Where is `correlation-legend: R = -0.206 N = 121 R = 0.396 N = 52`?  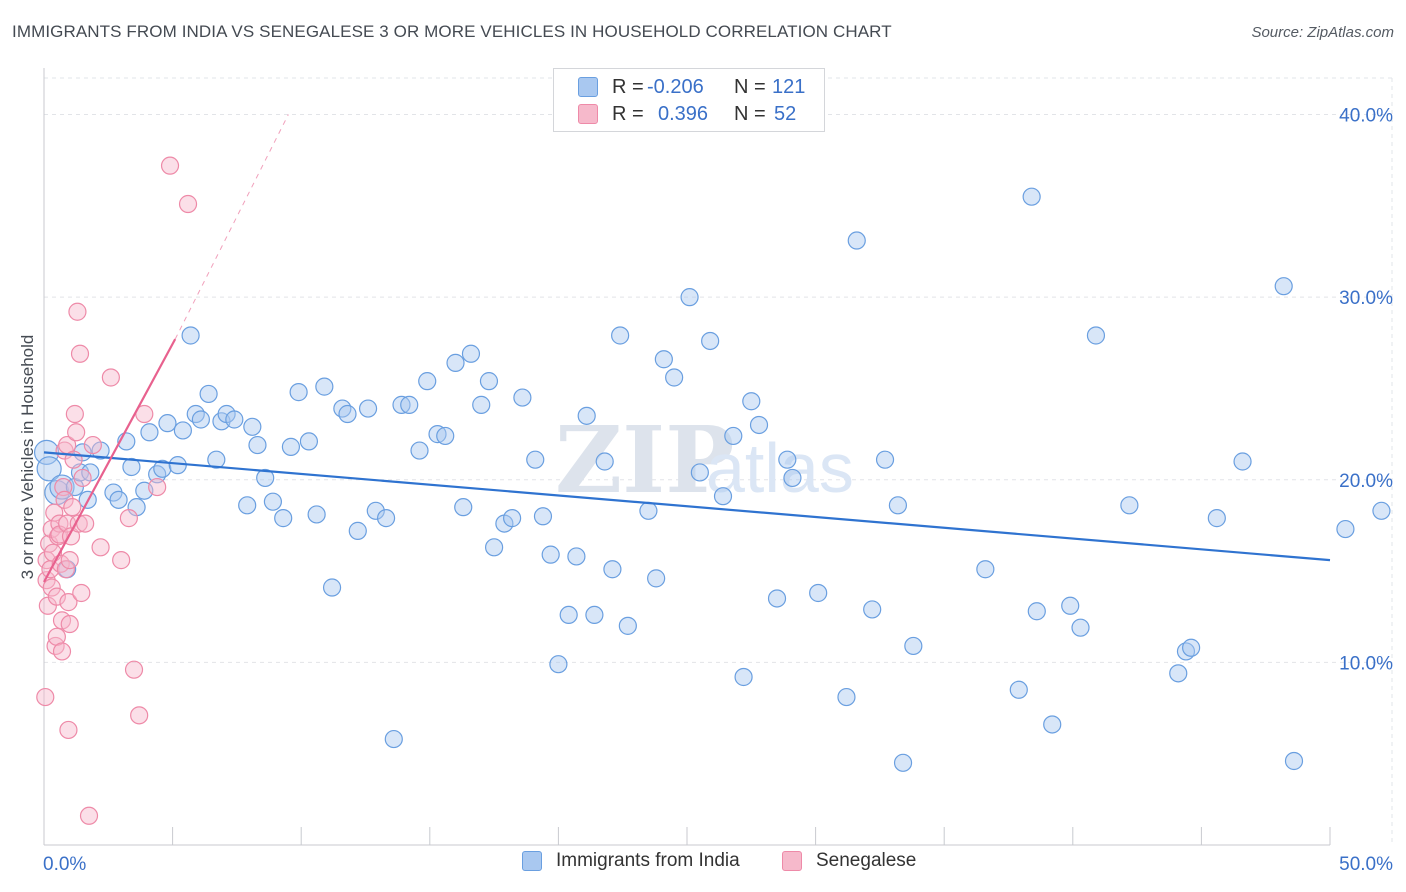 correlation-legend: R = -0.206 N = 121 R = 0.396 N = 52 is located at coordinates (689, 100).